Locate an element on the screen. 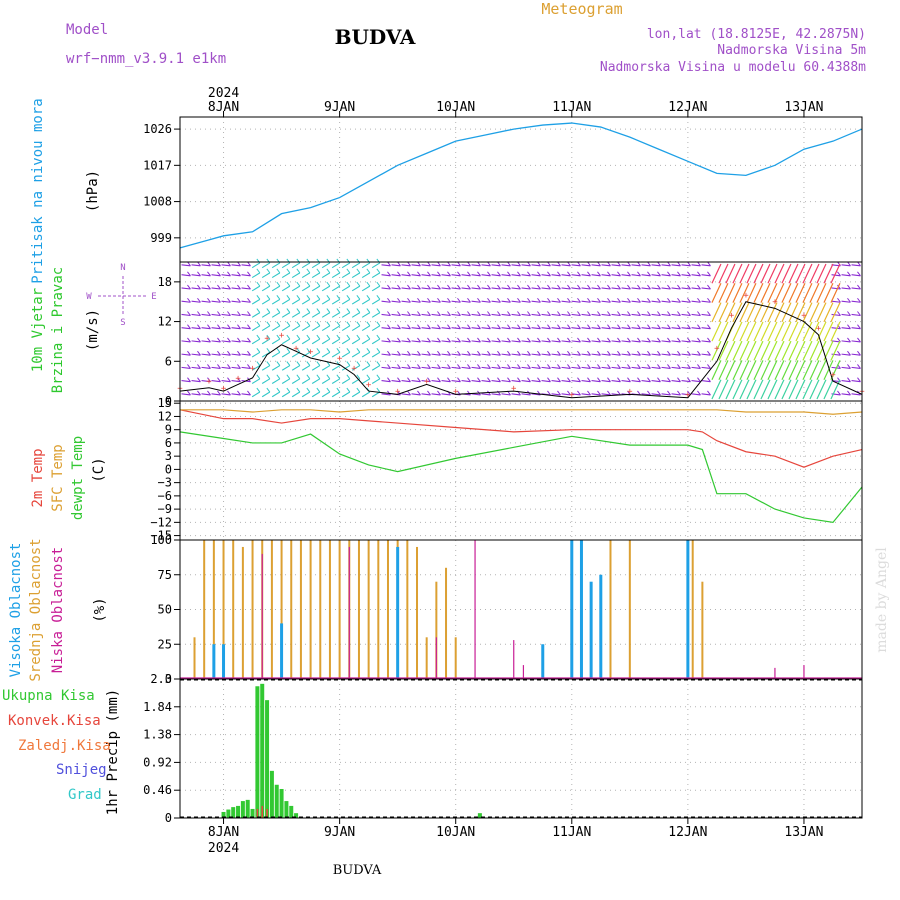  y-tick-label: 0.92 is located at coordinates (157, 762).